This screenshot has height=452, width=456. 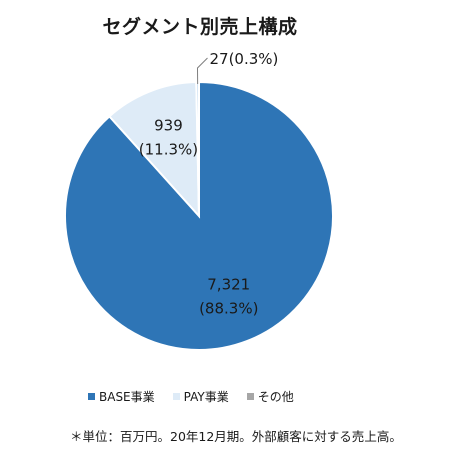 I want to click on legend-label-other: その他, so click(x=275, y=397).